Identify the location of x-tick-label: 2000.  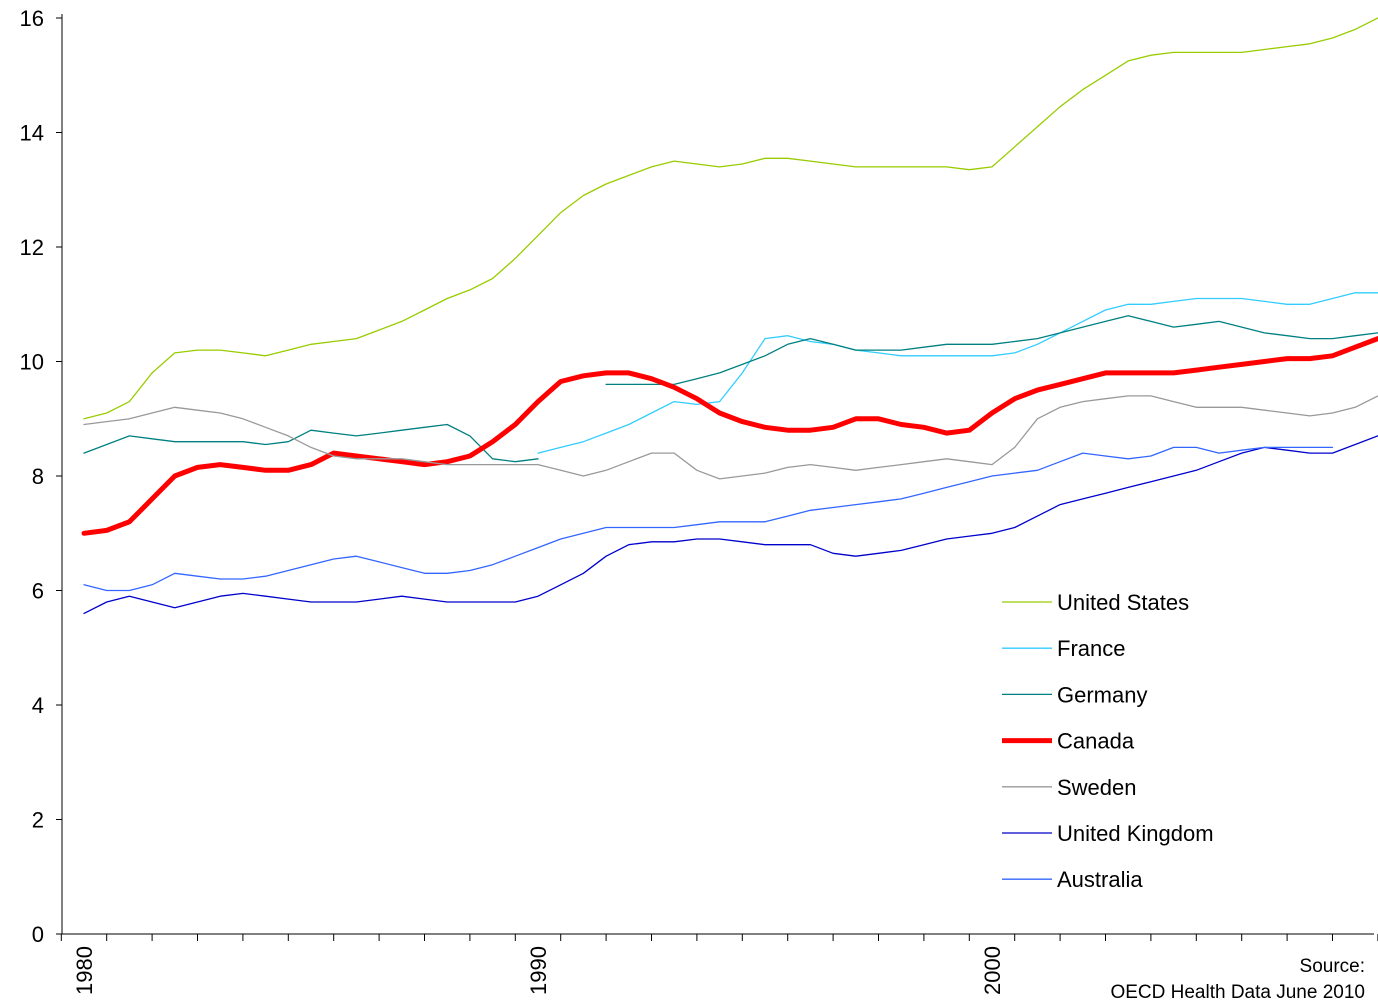
(992, 970).